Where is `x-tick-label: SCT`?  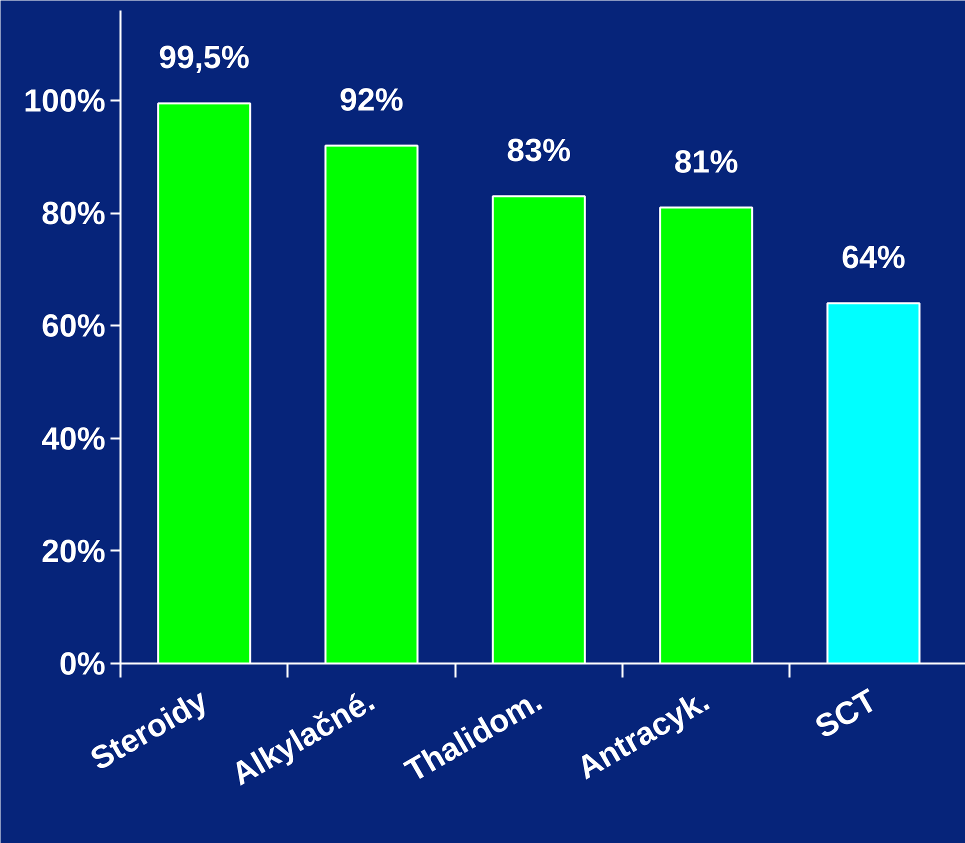 x-tick-label: SCT is located at coordinates (846, 714).